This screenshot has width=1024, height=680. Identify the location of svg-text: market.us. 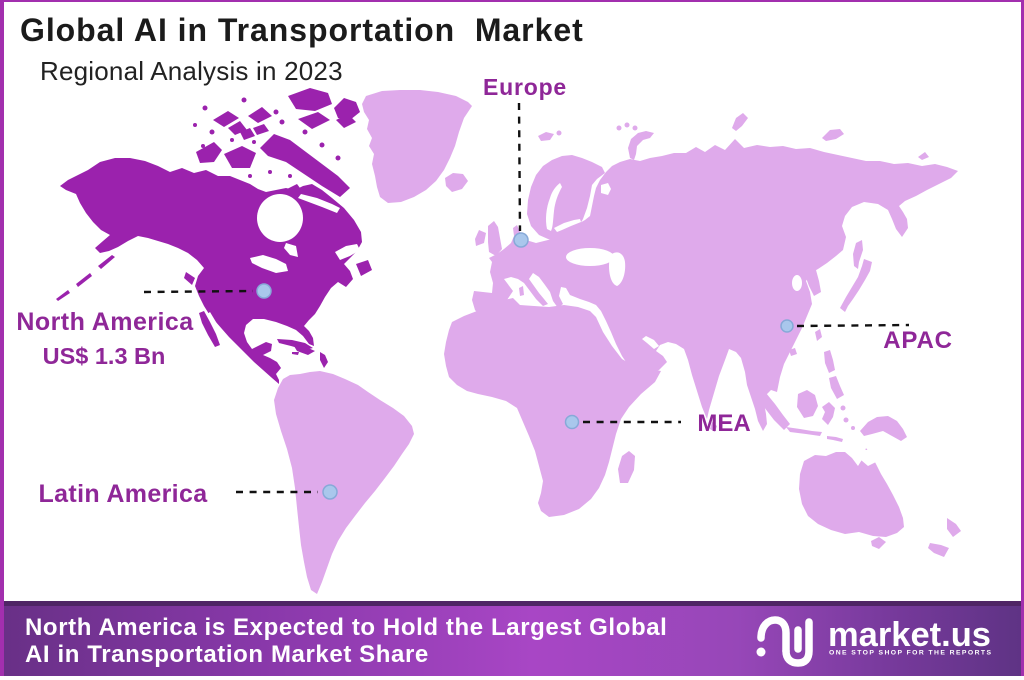
(909, 635).